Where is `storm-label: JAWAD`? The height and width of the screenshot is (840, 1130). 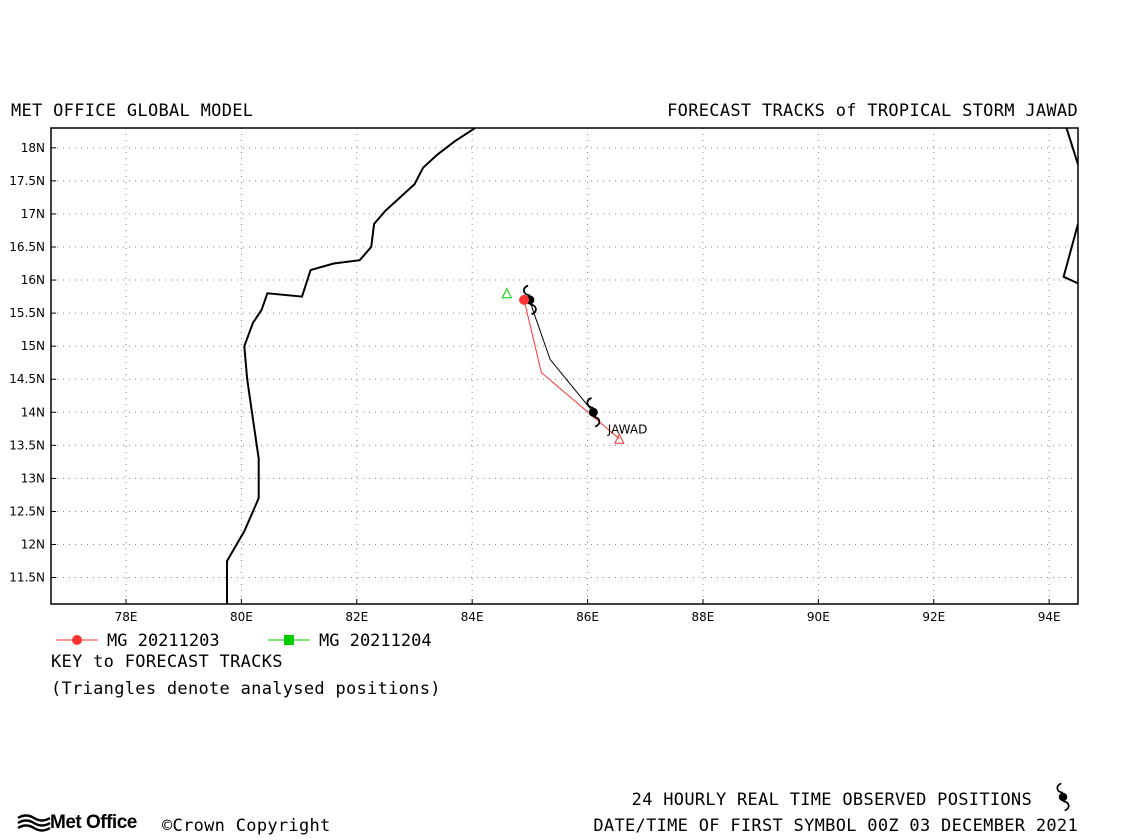 storm-label: JAWAD is located at coordinates (627, 429).